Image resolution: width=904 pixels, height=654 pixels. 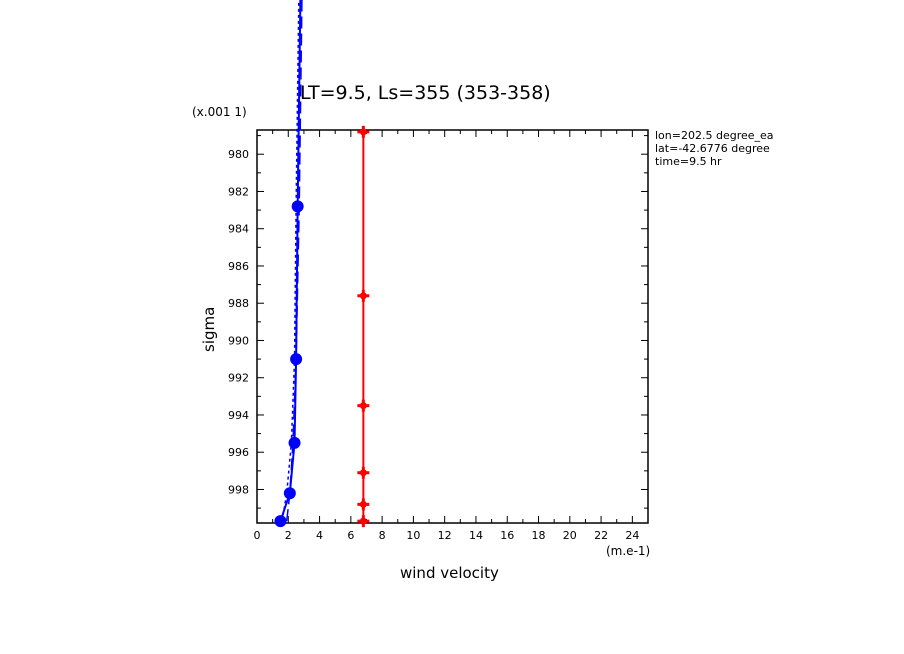 I want to click on x-tick-label: 22, so click(x=601, y=535).